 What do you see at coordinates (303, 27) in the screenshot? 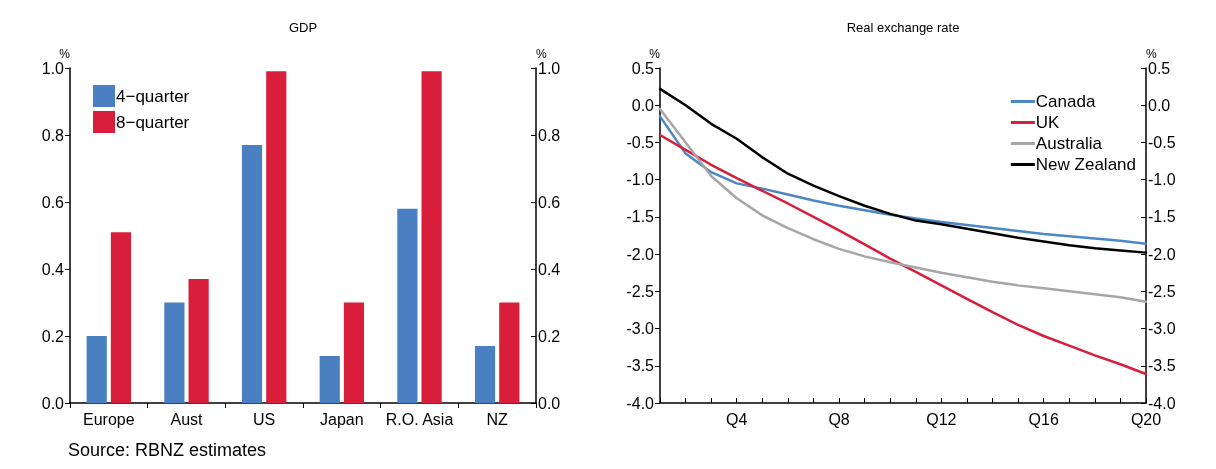
I see `chart-title: GDP` at bounding box center [303, 27].